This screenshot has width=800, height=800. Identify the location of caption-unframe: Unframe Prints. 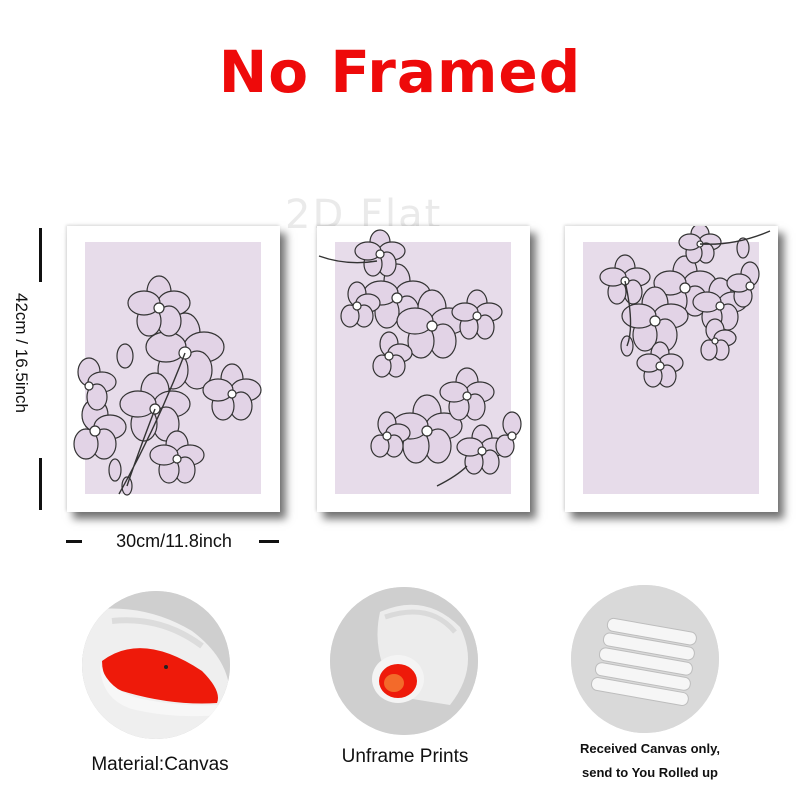
(405, 756).